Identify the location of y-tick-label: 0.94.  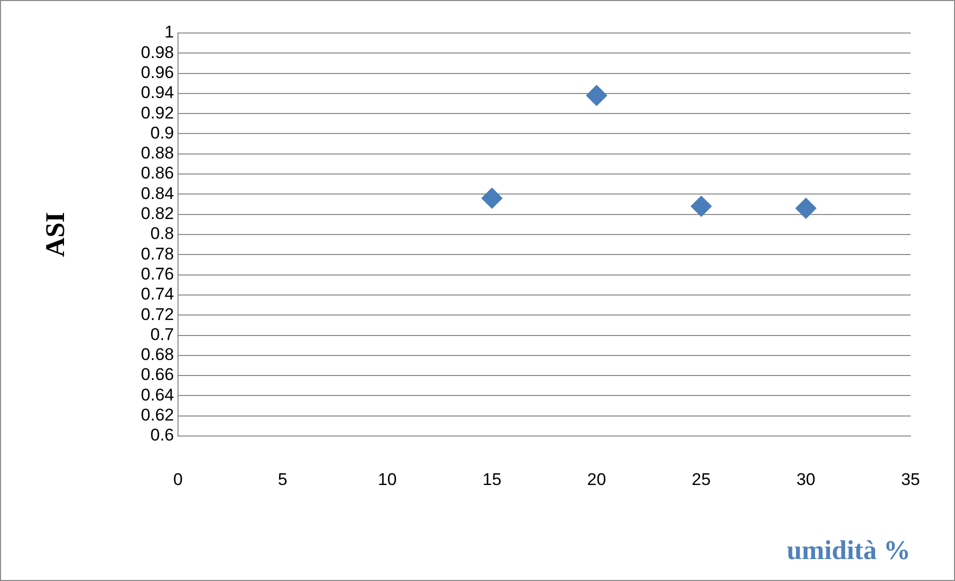
(157, 92).